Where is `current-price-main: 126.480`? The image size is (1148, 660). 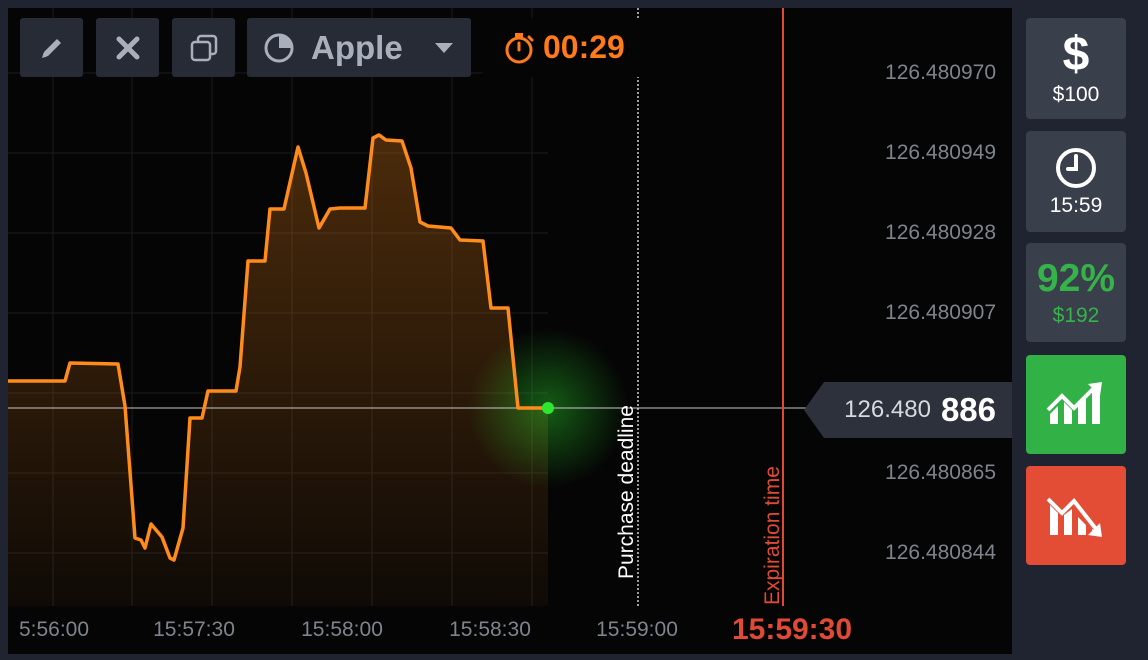 current-price-main: 126.480 is located at coordinates (887, 409).